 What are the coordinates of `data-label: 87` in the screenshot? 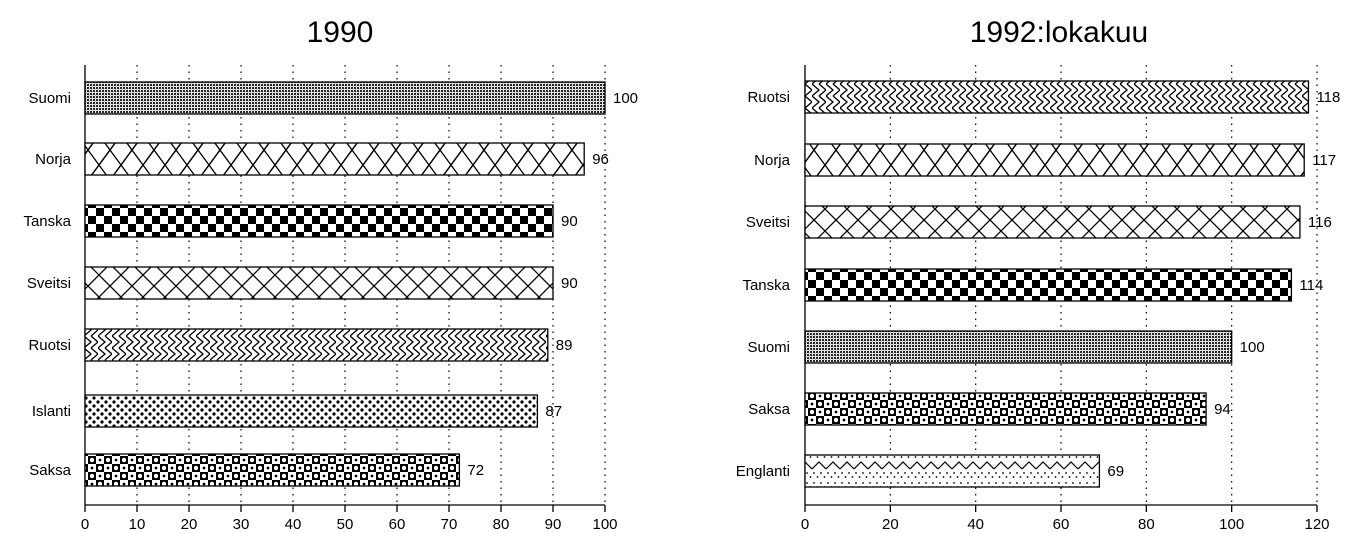 It's located at (553, 411).